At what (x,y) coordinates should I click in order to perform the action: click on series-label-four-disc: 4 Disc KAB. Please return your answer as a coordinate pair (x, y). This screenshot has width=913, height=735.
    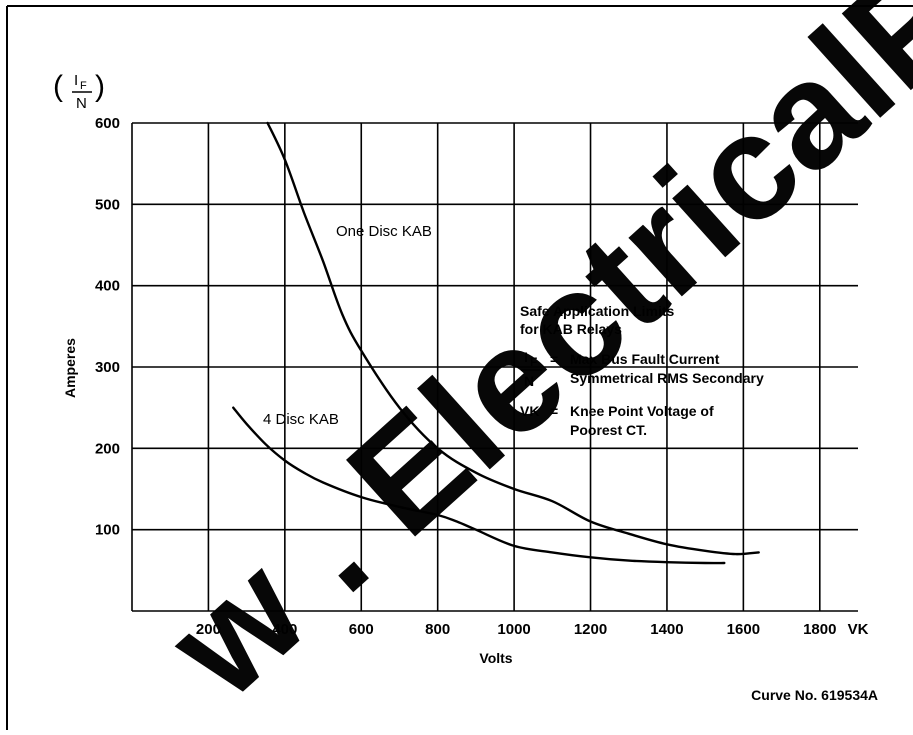
    Looking at the image, I should click on (301, 419).